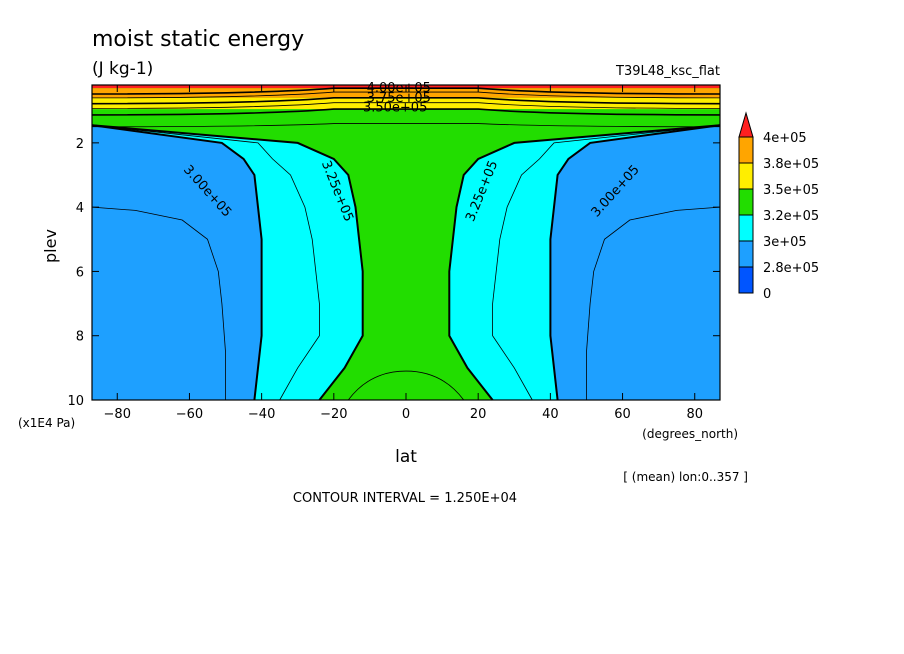 The image size is (904, 654). I want to click on colorbar-label: 0, so click(767, 294).